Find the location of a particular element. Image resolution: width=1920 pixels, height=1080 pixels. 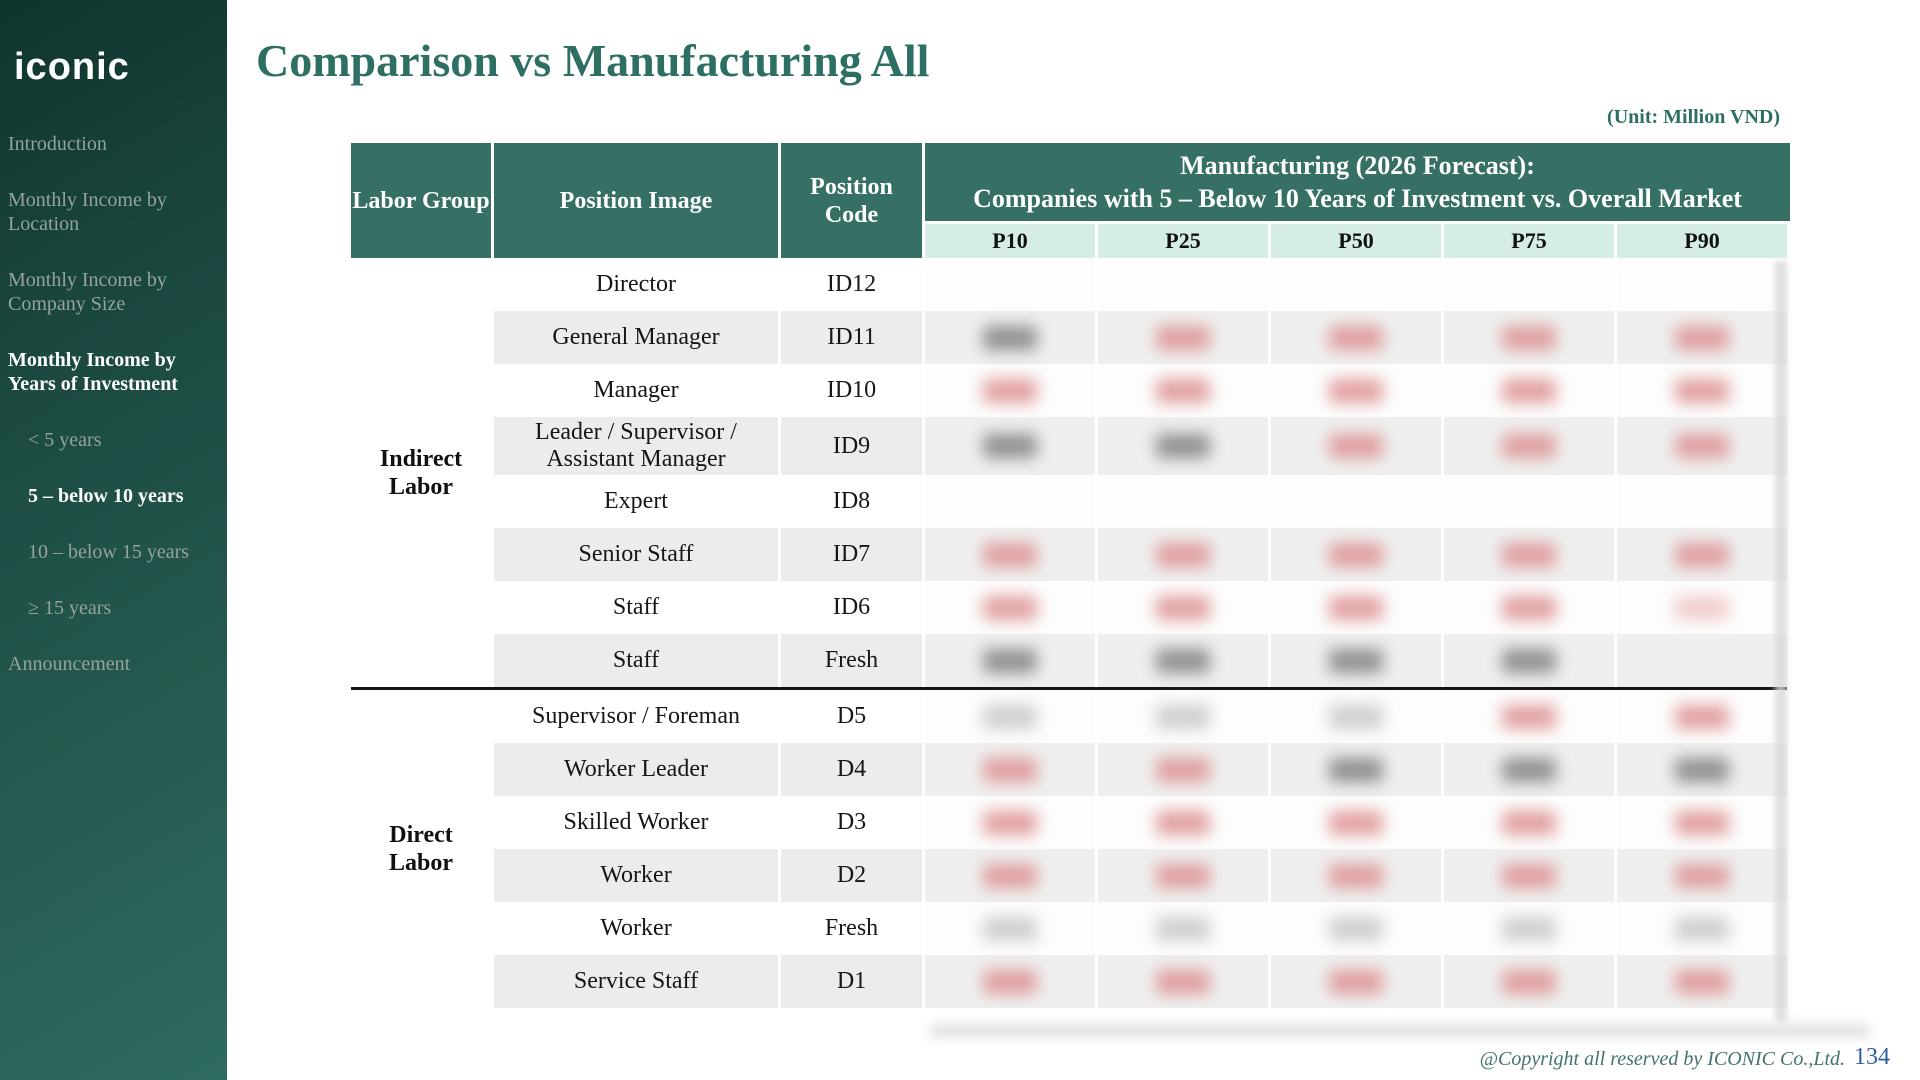

sidebar-item: 5 – below 10 years is located at coordinates (106, 496).